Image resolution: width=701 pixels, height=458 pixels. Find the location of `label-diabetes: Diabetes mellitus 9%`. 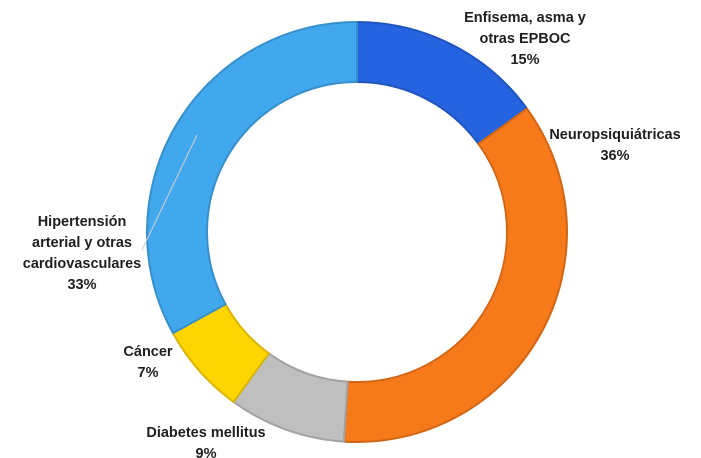

label-diabetes: Diabetes mellitus 9% is located at coordinates (205, 441).